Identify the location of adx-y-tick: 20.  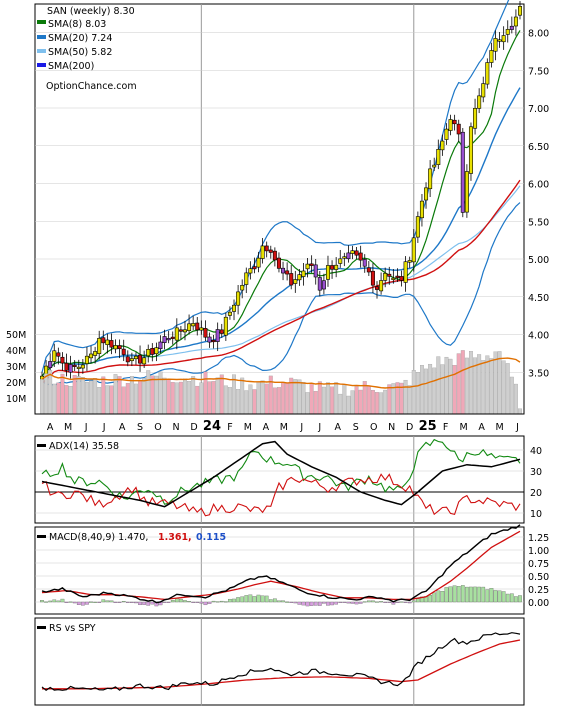
(536, 493).